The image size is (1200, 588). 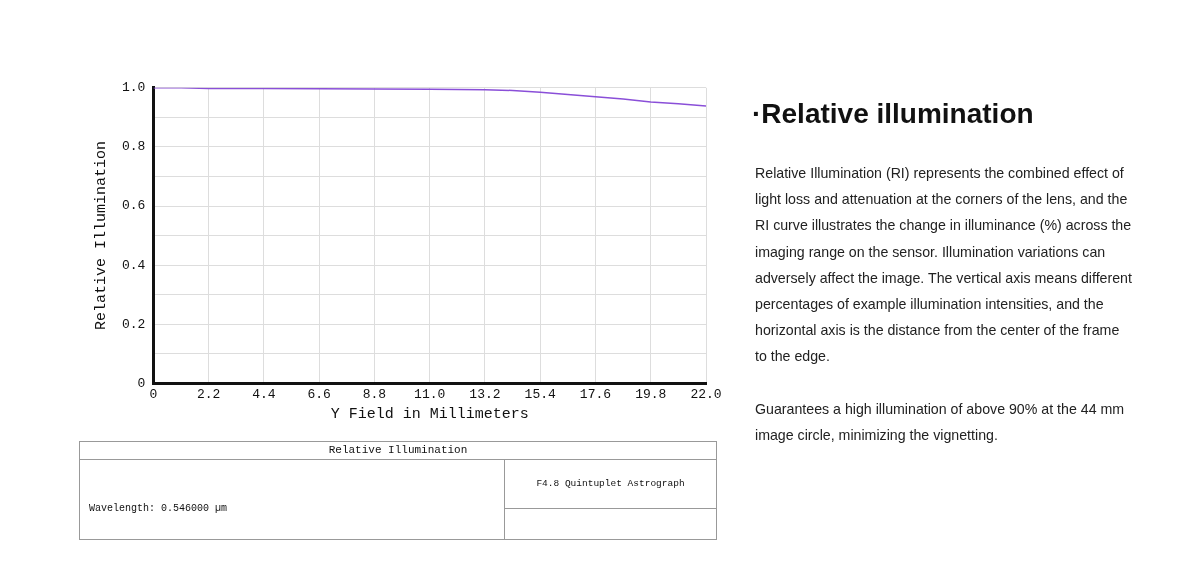 I want to click on y-tick-label: 0.2, so click(x=134, y=324).